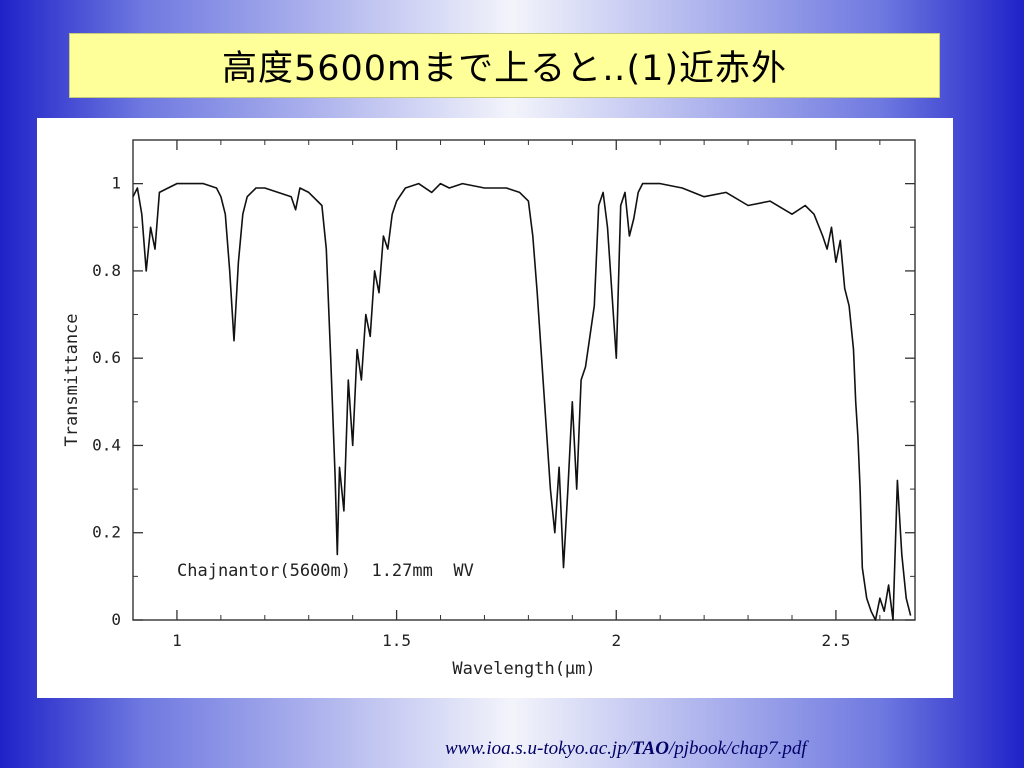  I want to click on y-tick-label: 0.4, so click(106, 444).